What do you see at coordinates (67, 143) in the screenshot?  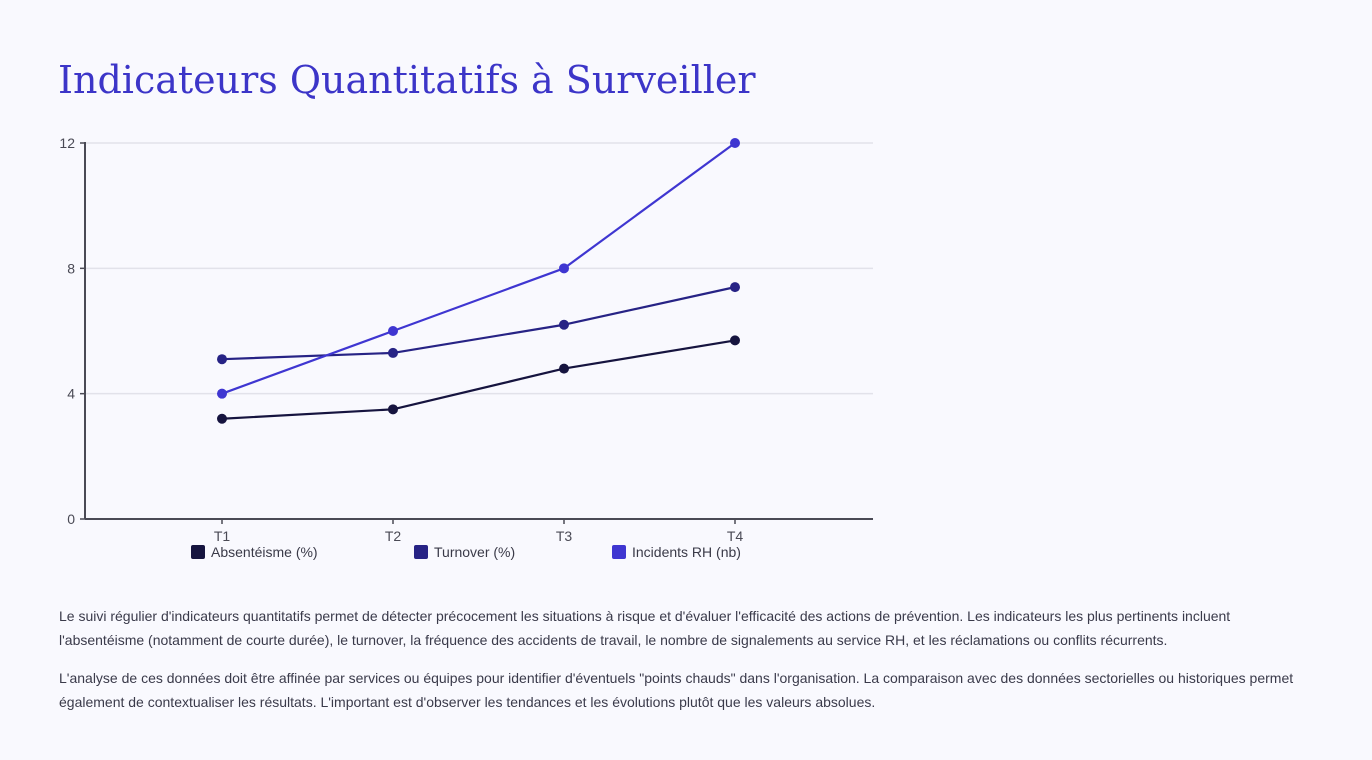 I see `y-tick-label: 12` at bounding box center [67, 143].